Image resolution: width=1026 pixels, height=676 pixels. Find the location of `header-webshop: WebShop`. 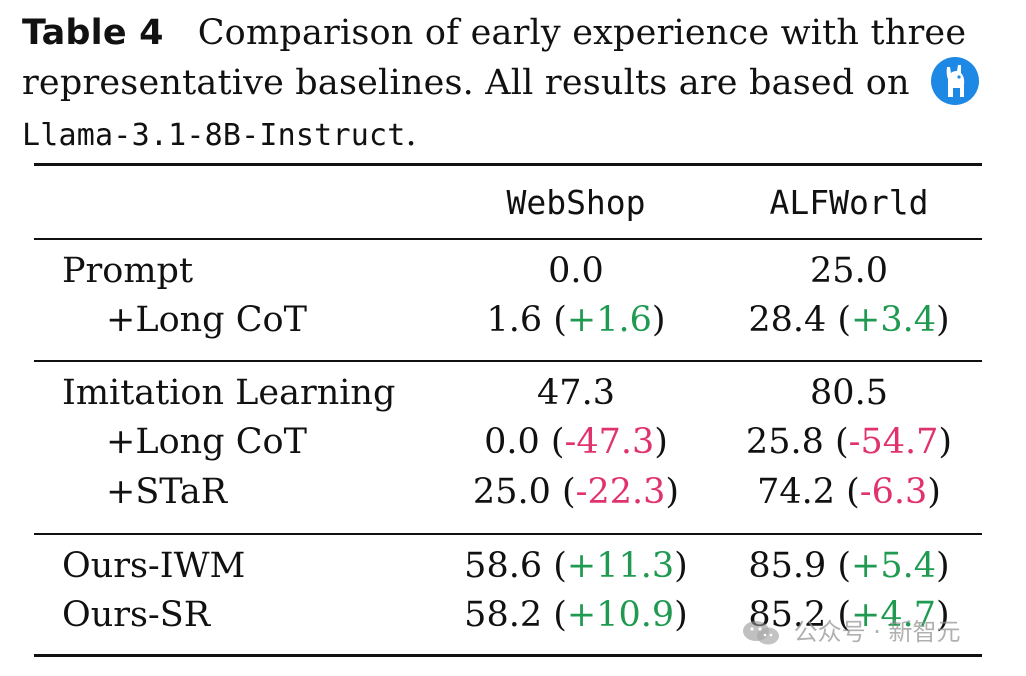

header-webshop: WebShop is located at coordinates (576, 202).